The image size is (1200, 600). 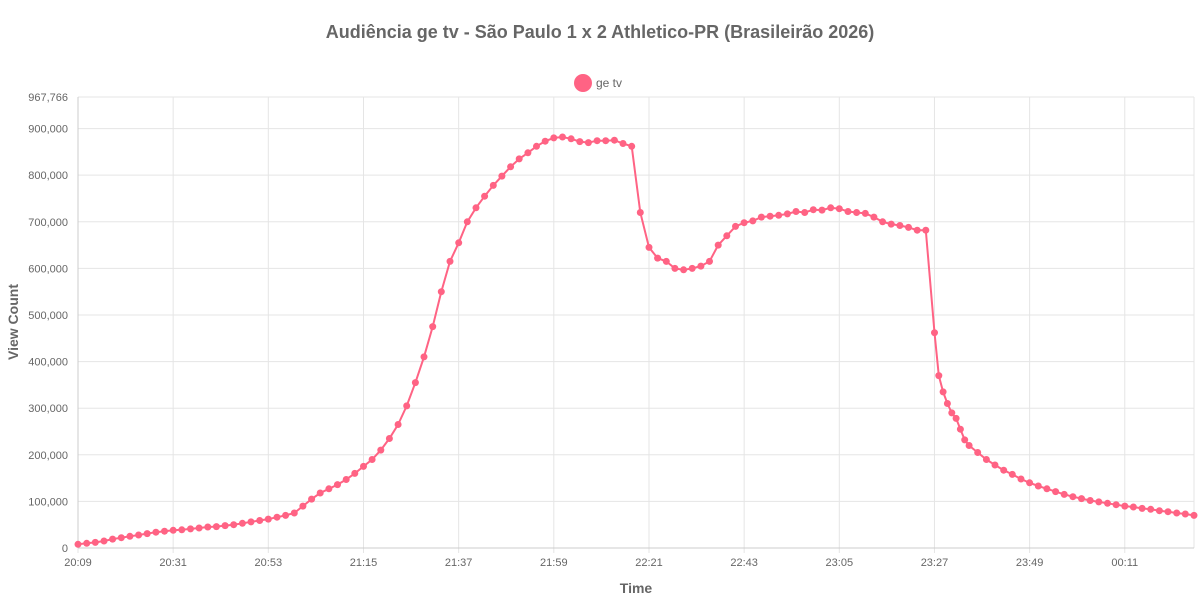 What do you see at coordinates (583, 83) in the screenshot?
I see `legend-marker-ge-tv` at bounding box center [583, 83].